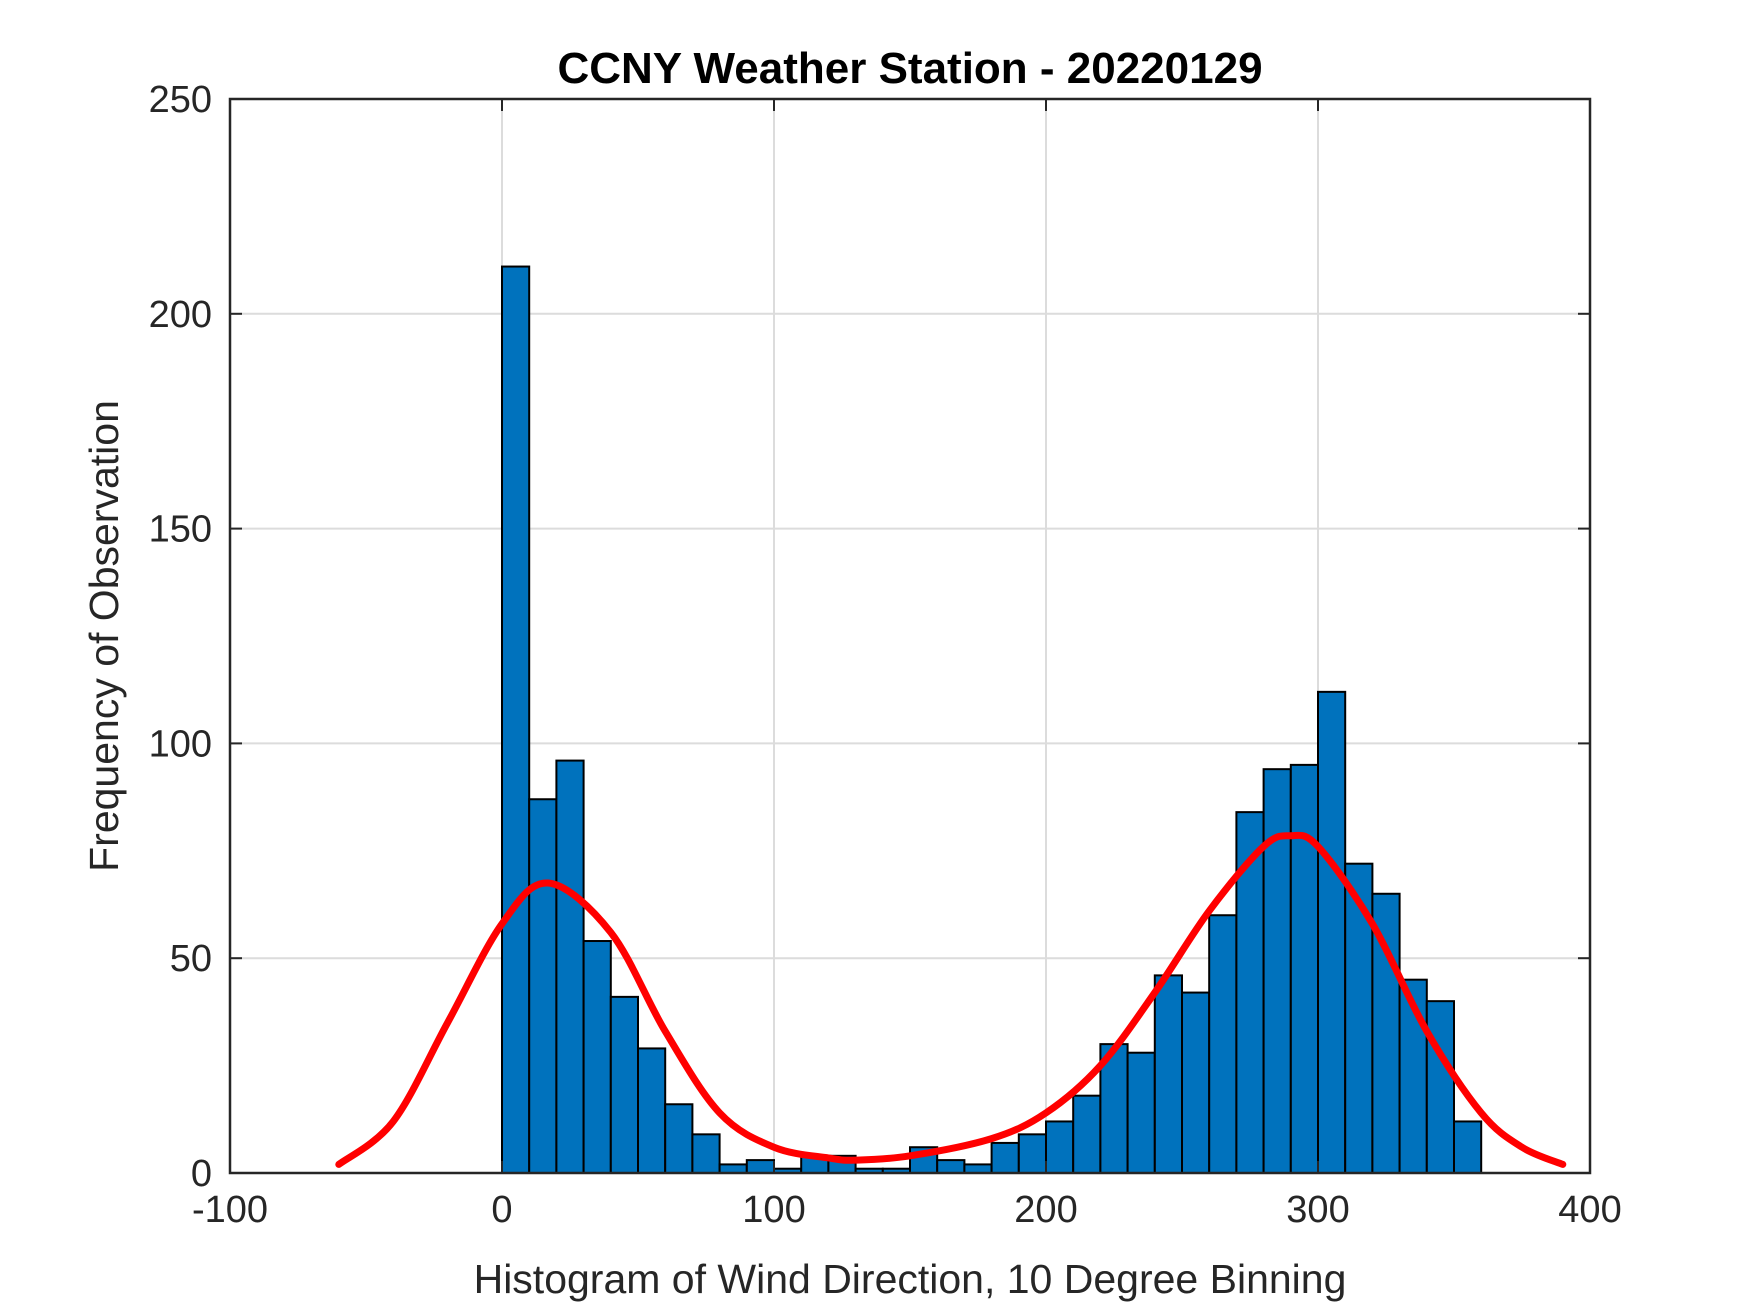  I want to click on y-tick-label: 50, so click(191, 959).